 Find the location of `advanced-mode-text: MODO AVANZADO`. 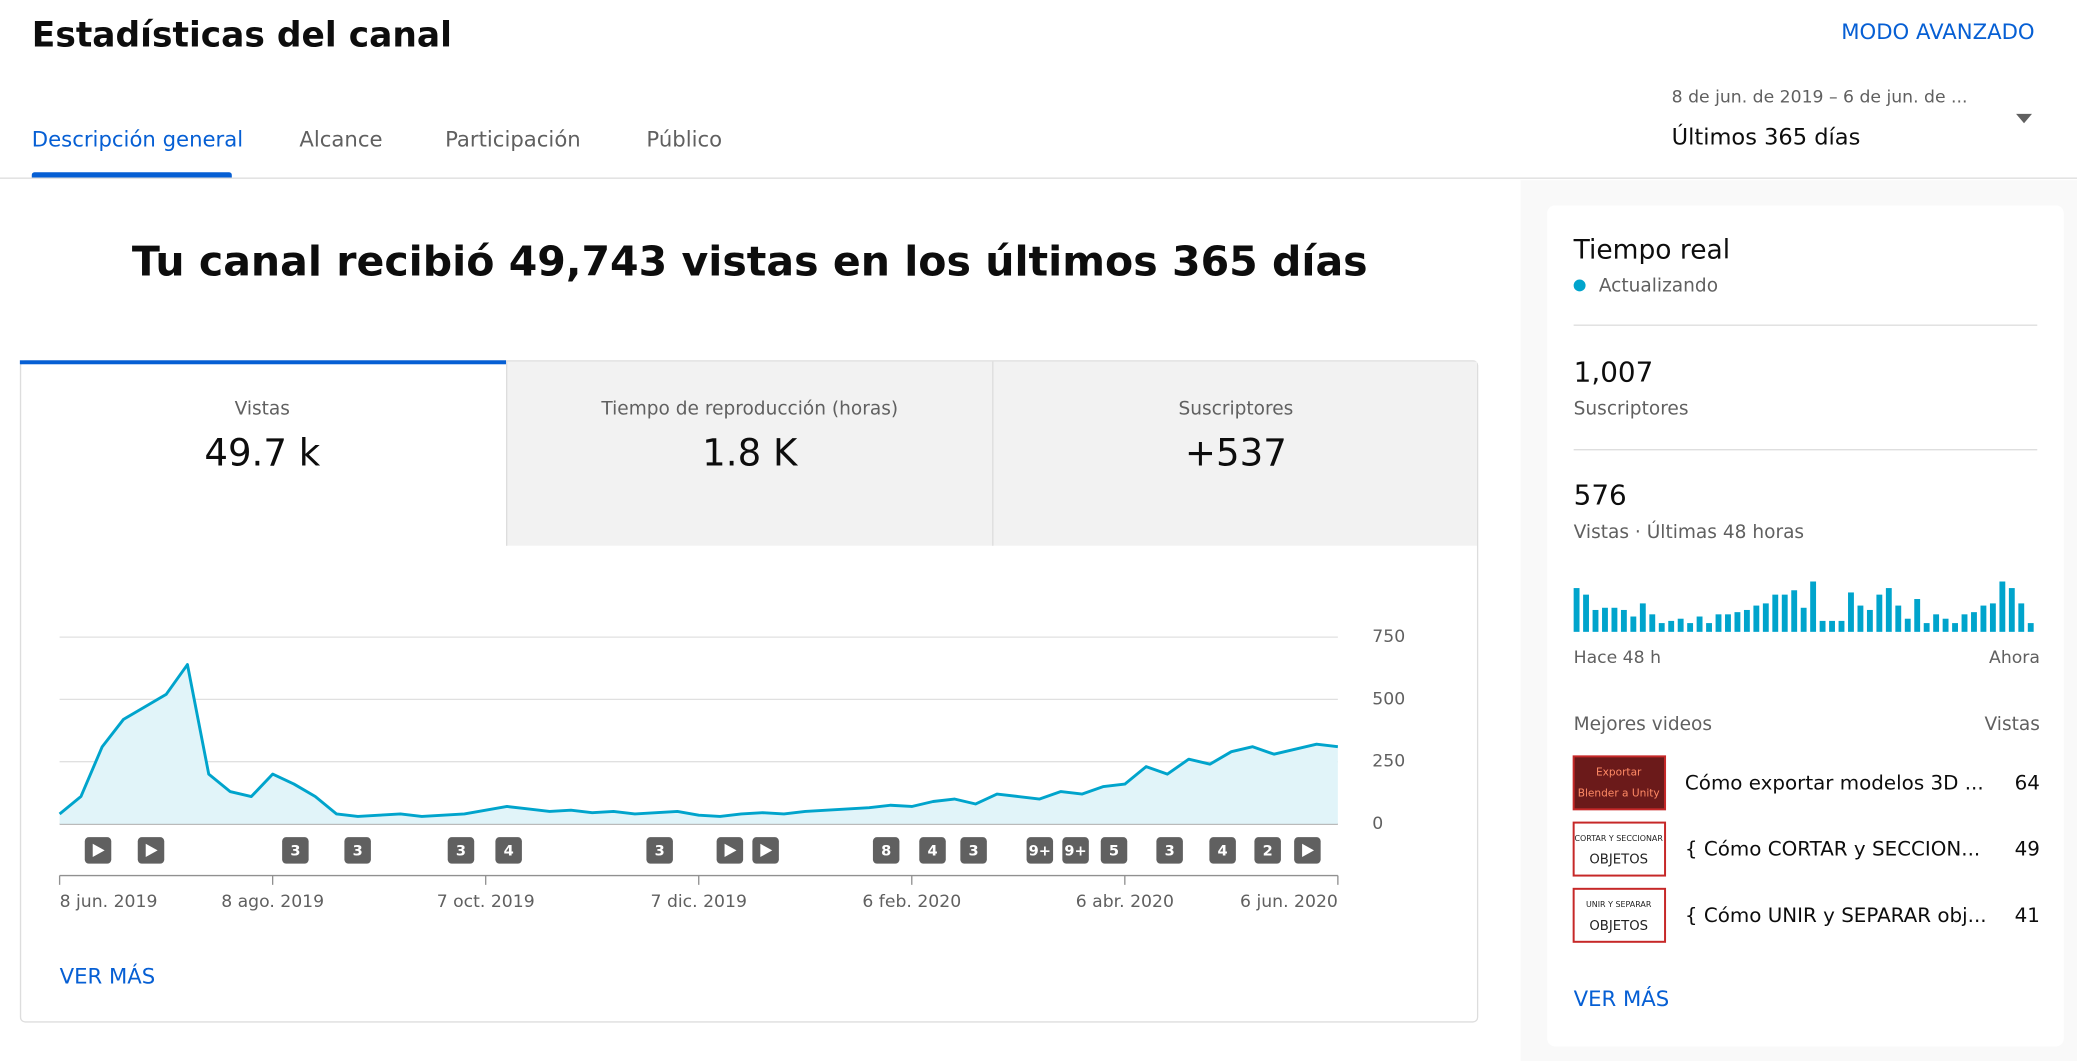

advanced-mode-text: MODO AVANZADO is located at coordinates (1938, 32).